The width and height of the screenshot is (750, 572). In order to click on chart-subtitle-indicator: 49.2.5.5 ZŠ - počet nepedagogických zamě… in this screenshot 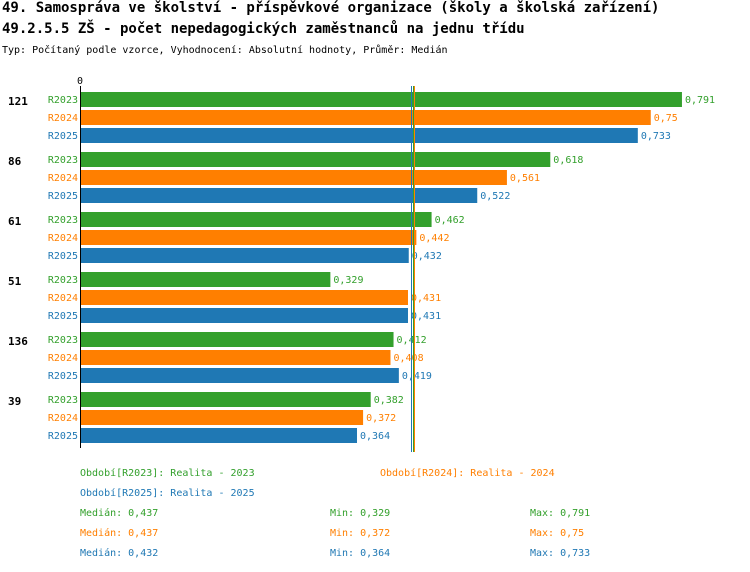, I will do `click(263, 29)`.